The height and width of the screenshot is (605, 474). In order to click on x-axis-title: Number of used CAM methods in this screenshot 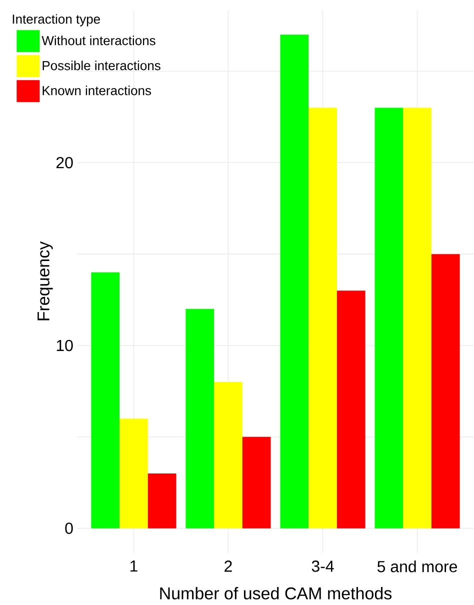, I will do `click(276, 593)`.